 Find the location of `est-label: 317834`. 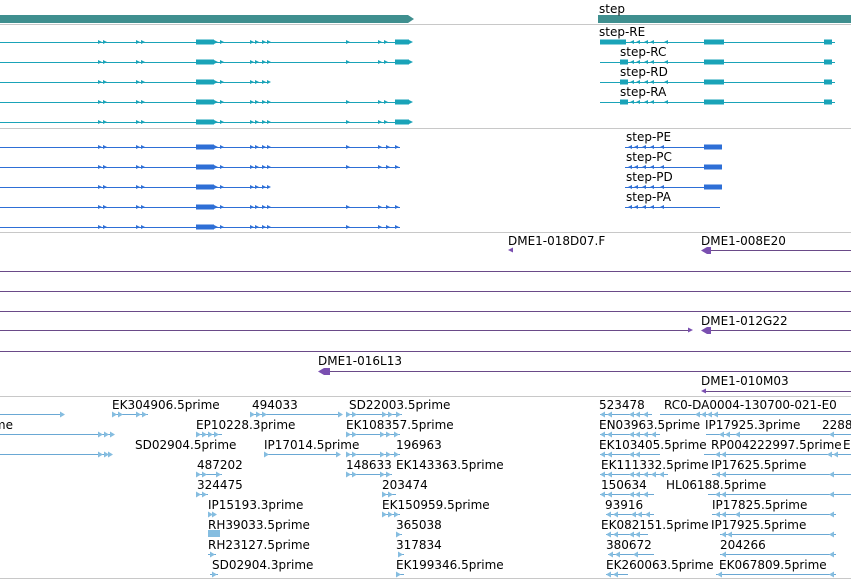

est-label: 317834 is located at coordinates (419, 545).